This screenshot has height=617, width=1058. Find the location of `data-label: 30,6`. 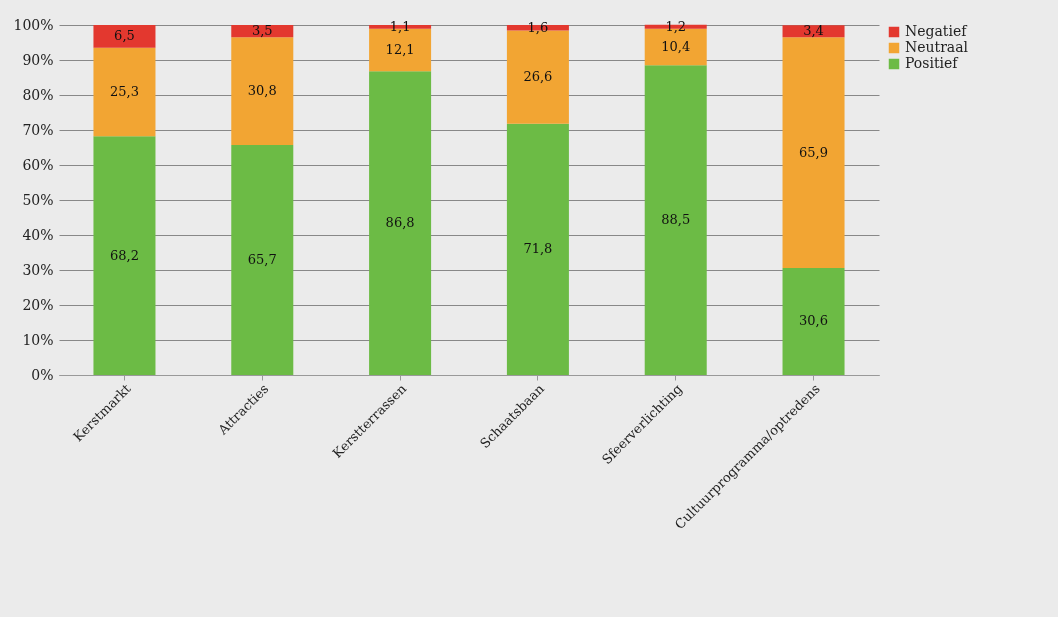

data-label: 30,6 is located at coordinates (814, 321).